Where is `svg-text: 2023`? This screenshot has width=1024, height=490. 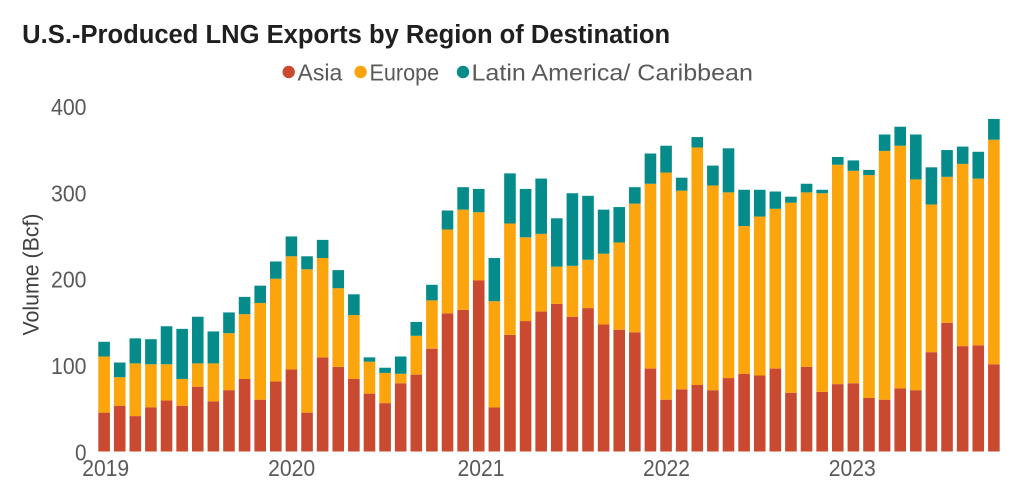
svg-text: 2023 is located at coordinates (852, 468).